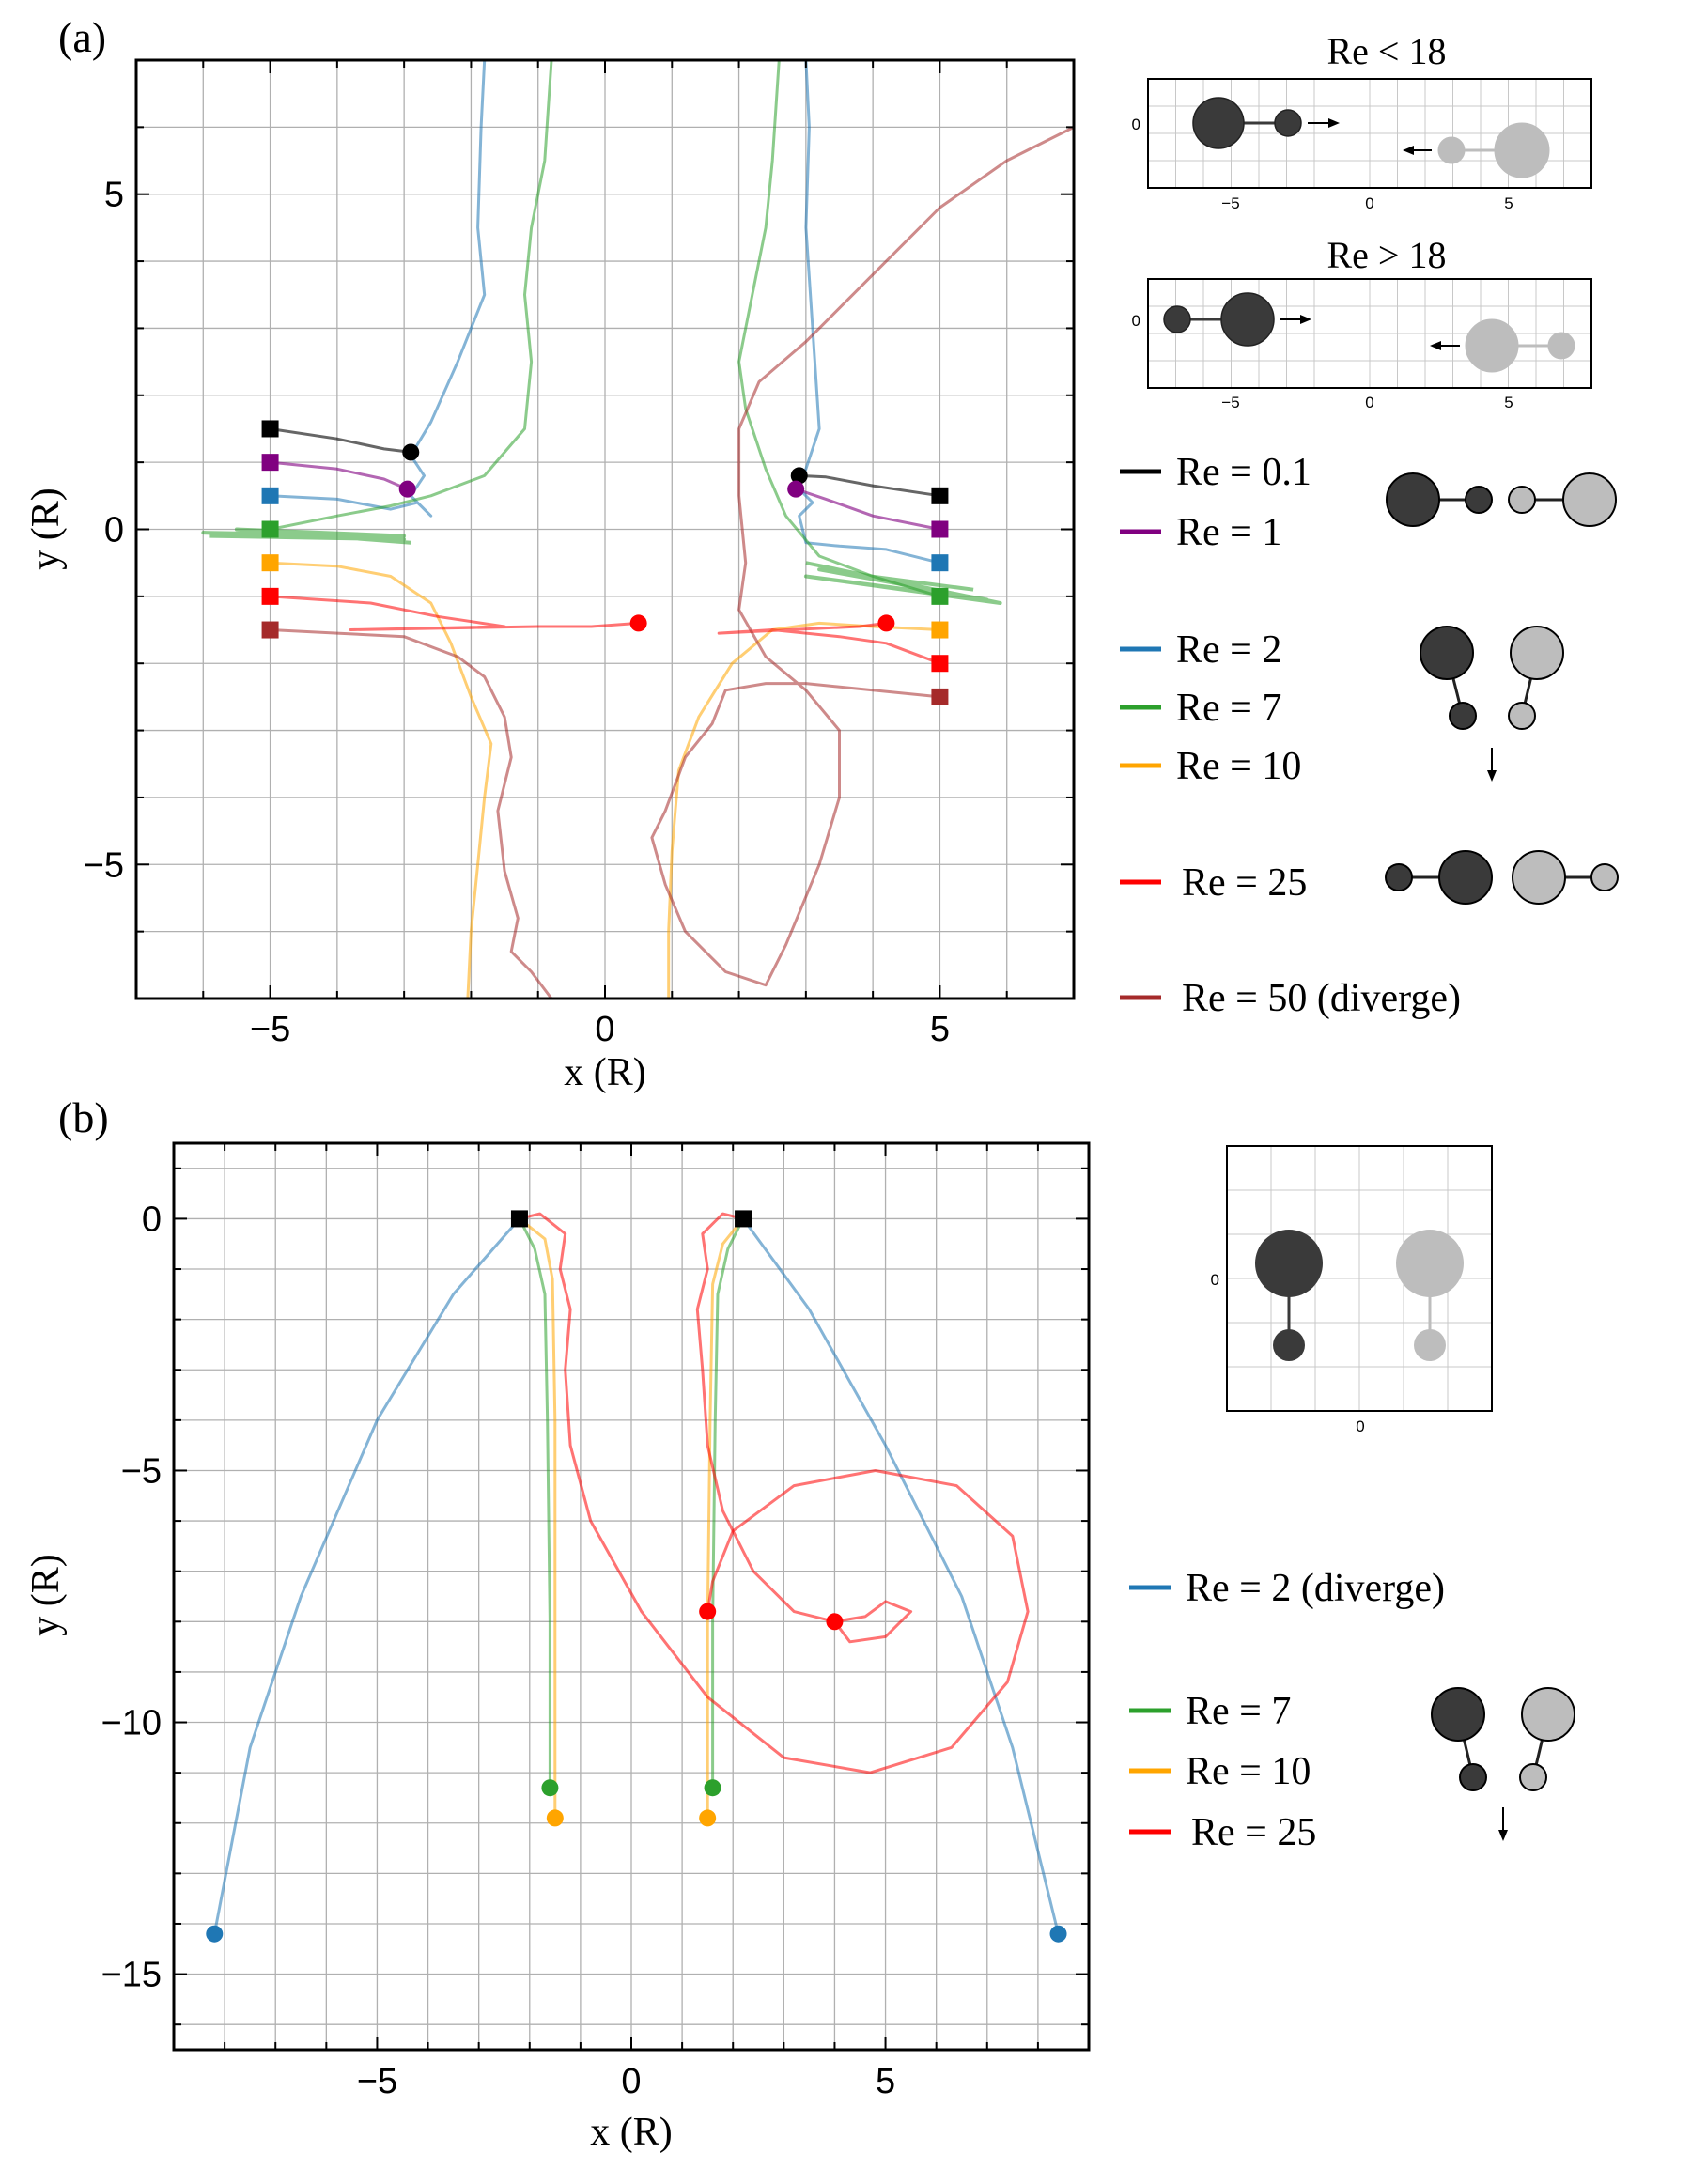 This screenshot has width=1691, height=2184. I want to click on panel-b-ylabel: y (R), so click(46, 1595).